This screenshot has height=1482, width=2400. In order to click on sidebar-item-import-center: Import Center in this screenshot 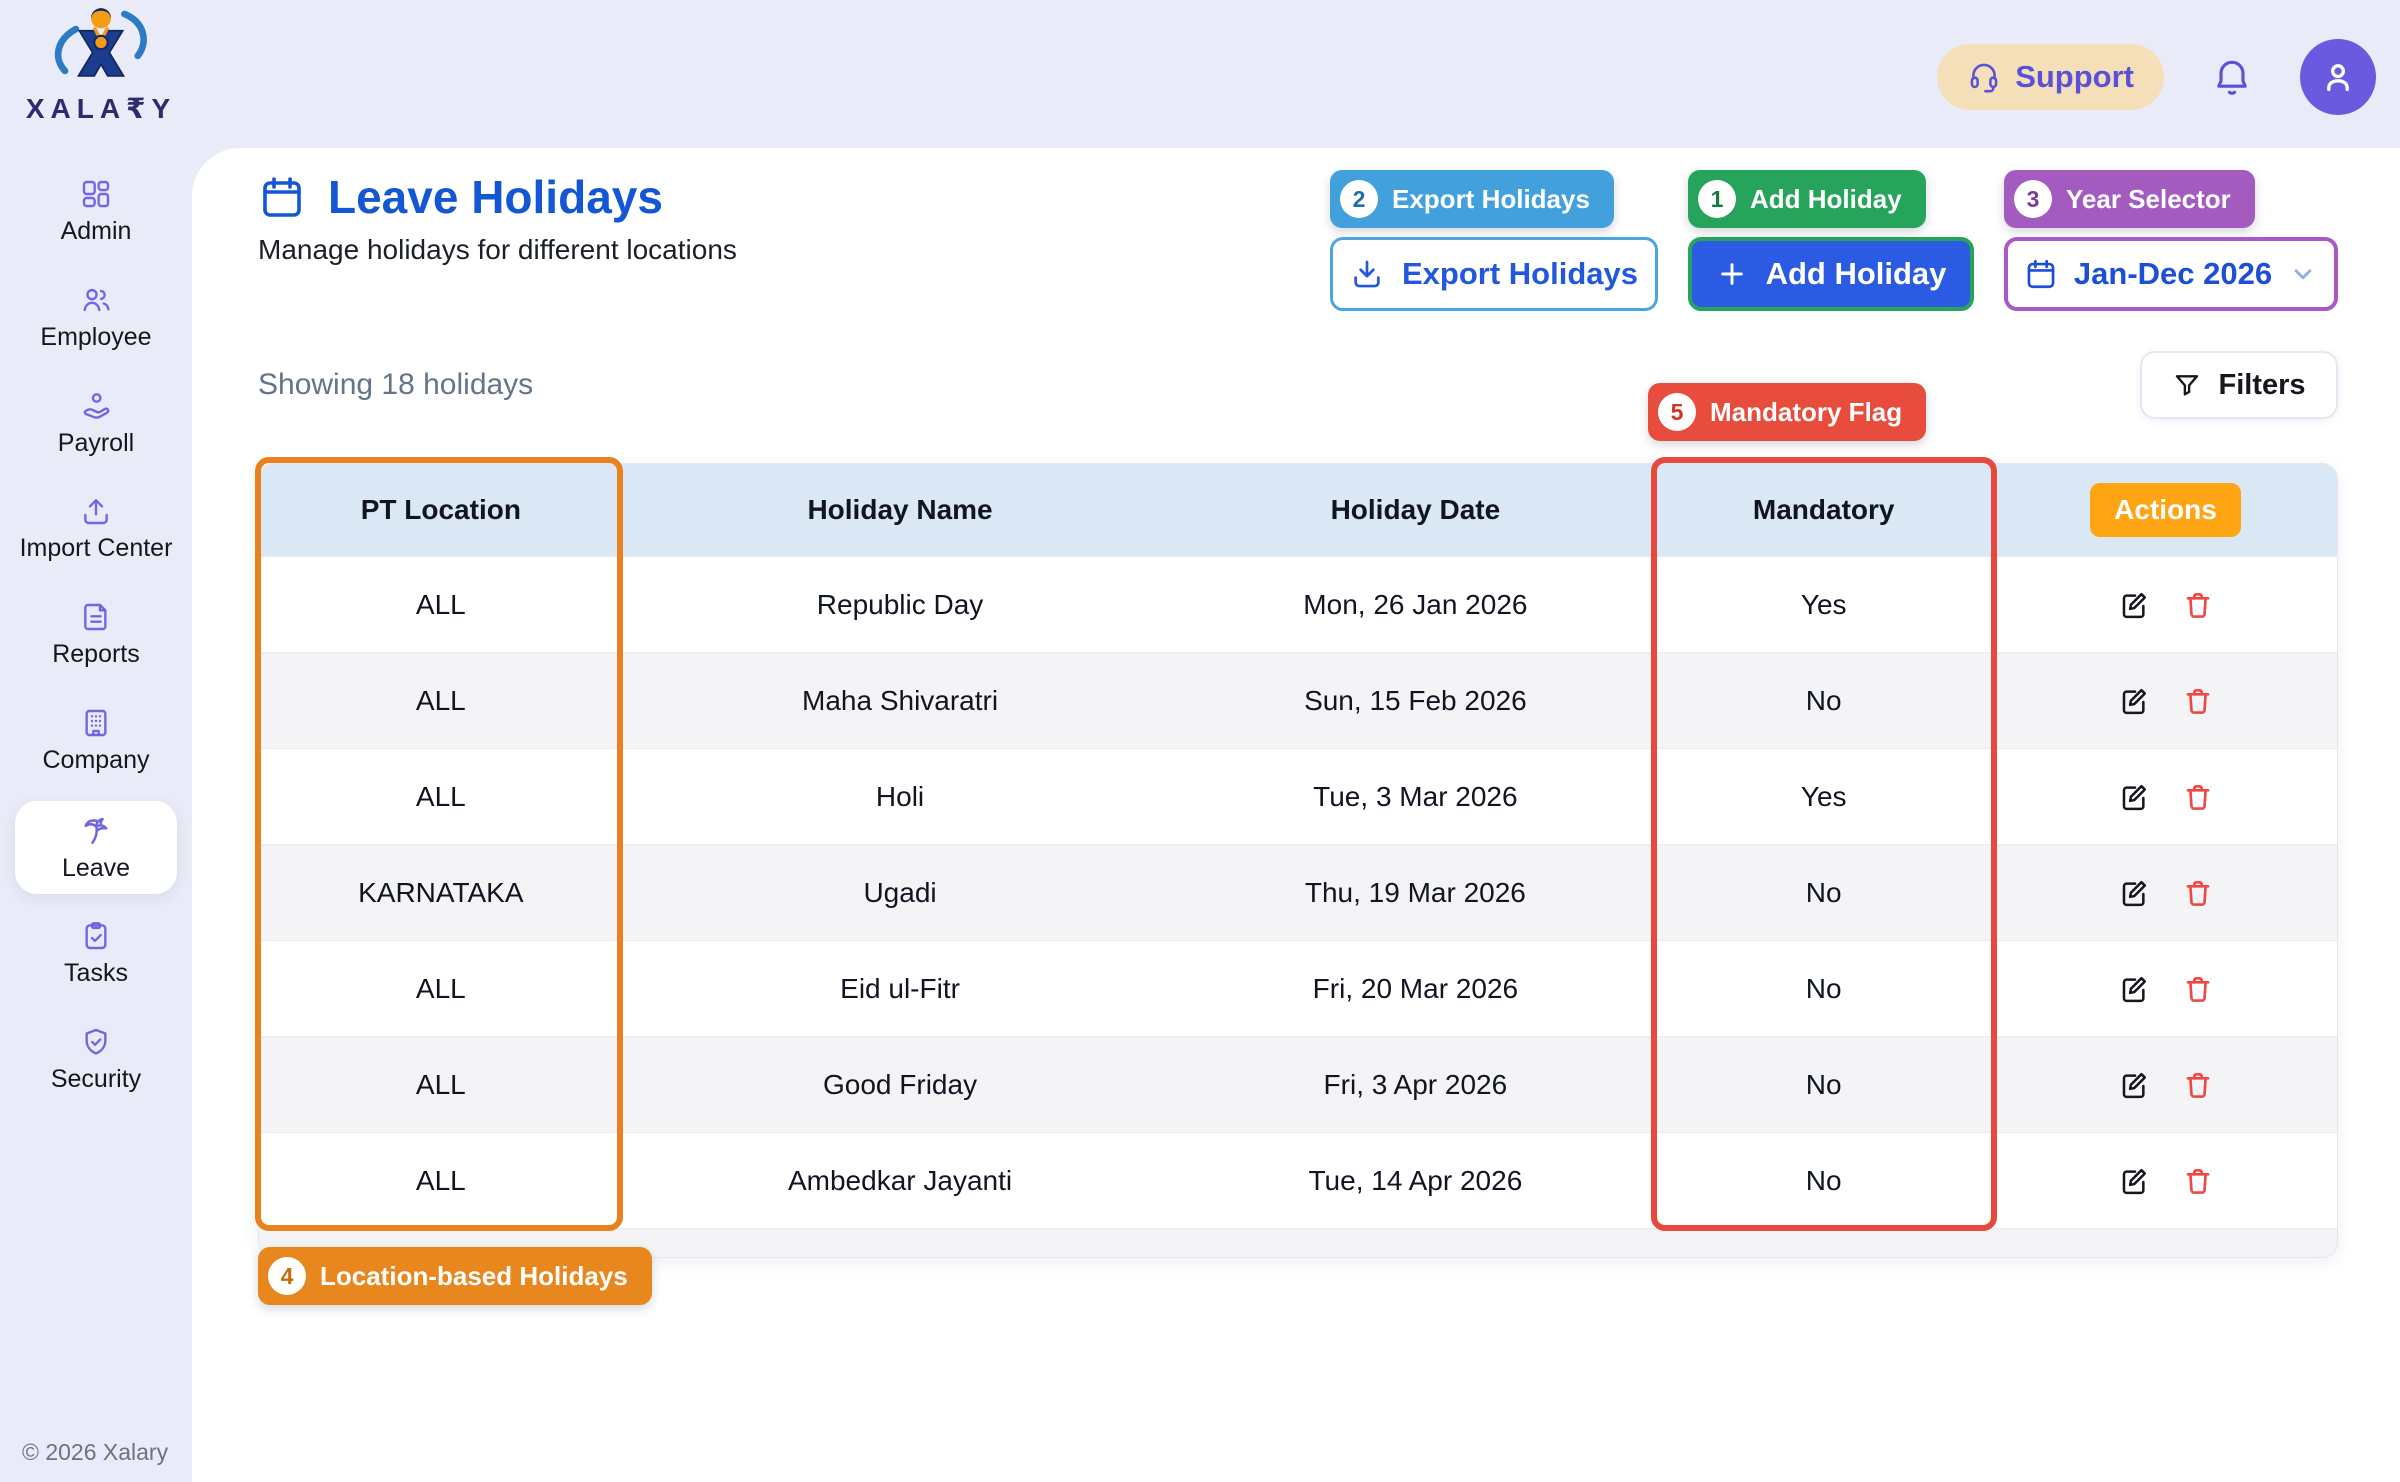, I will do `click(96, 529)`.